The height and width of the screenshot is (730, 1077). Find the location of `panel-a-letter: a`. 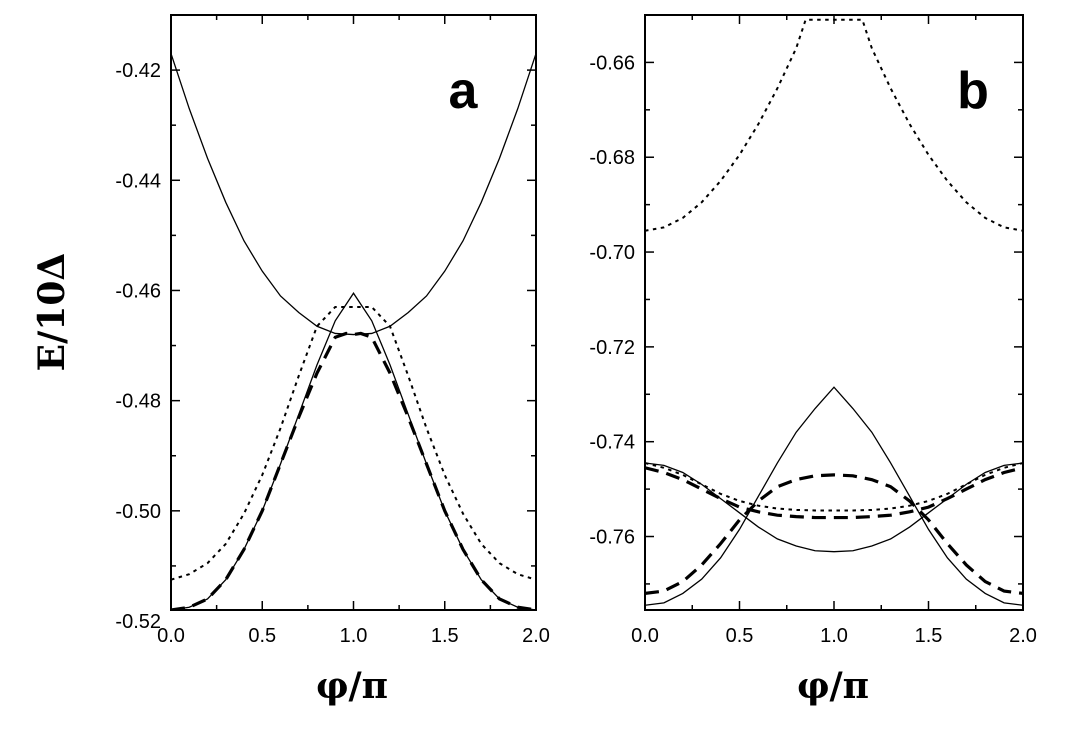

panel-a-letter: a is located at coordinates (464, 91).